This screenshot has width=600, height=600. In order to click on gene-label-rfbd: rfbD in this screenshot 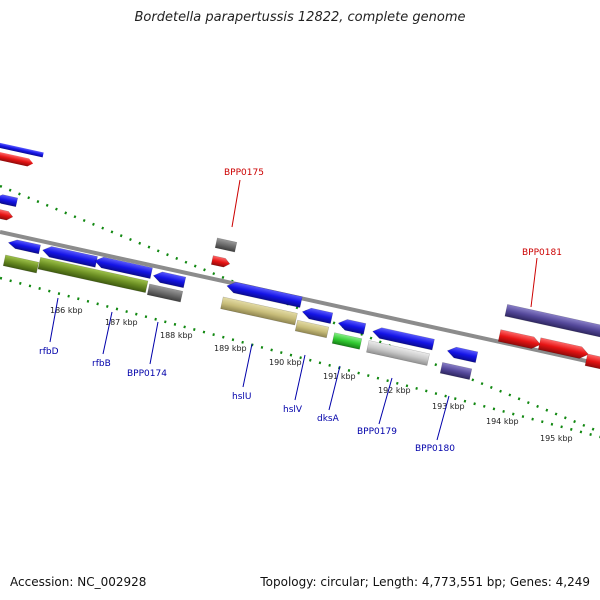, I will do `click(49, 352)`.